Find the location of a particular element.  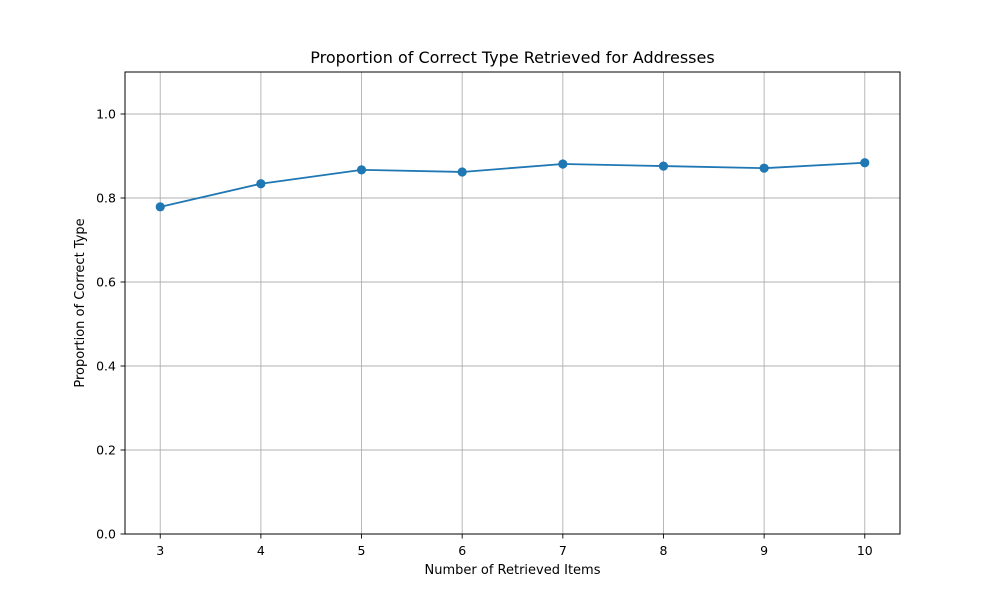

series-line is located at coordinates (512, 184).